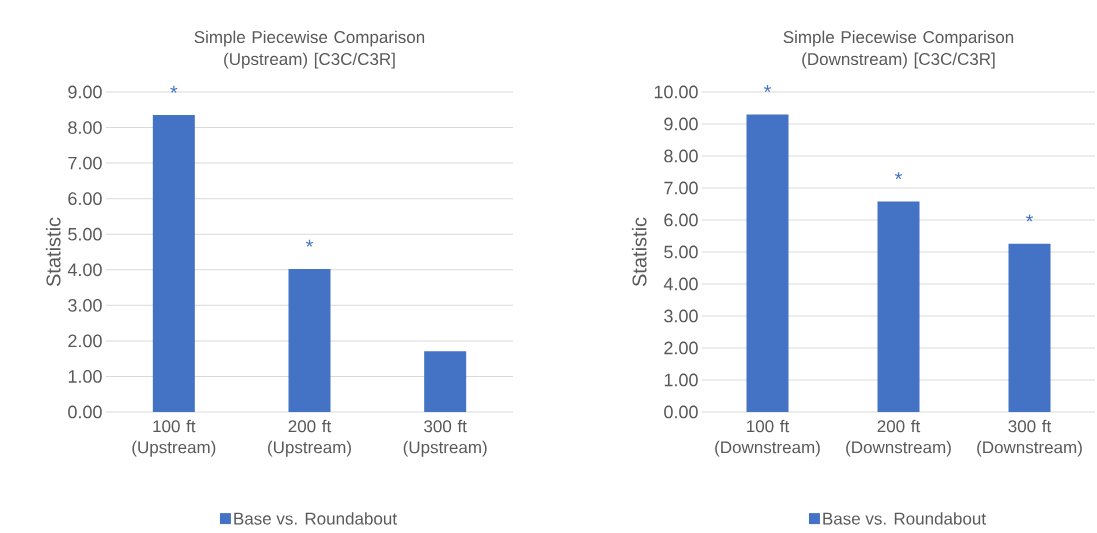 This screenshot has height=533, width=1097. What do you see at coordinates (898, 438) in the screenshot?
I see `x-tick-label: 200 ft (Downstream)` at bounding box center [898, 438].